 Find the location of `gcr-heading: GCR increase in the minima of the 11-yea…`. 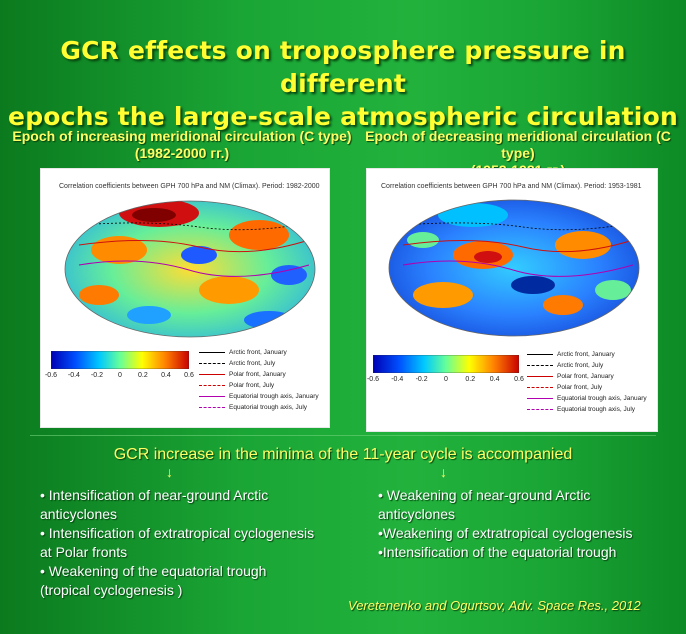

gcr-heading: GCR increase in the minima of the 11-yea… is located at coordinates (343, 454).